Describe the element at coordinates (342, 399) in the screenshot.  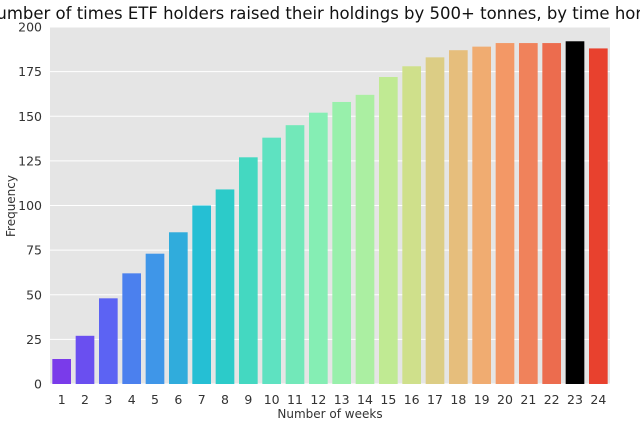
I see `x-tick-label: 13` at that location.